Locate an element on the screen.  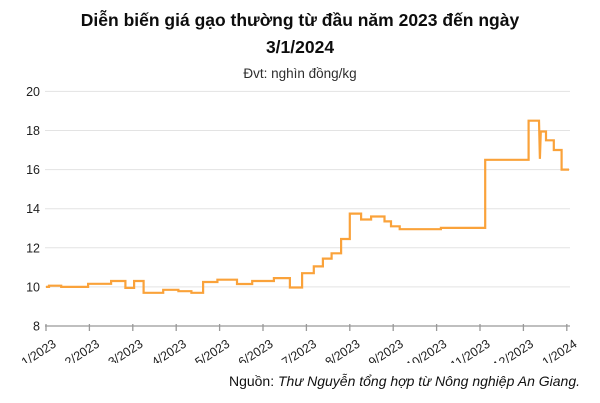
x-tick-label-6/2023: 6/2023 is located at coordinates (256, 350).